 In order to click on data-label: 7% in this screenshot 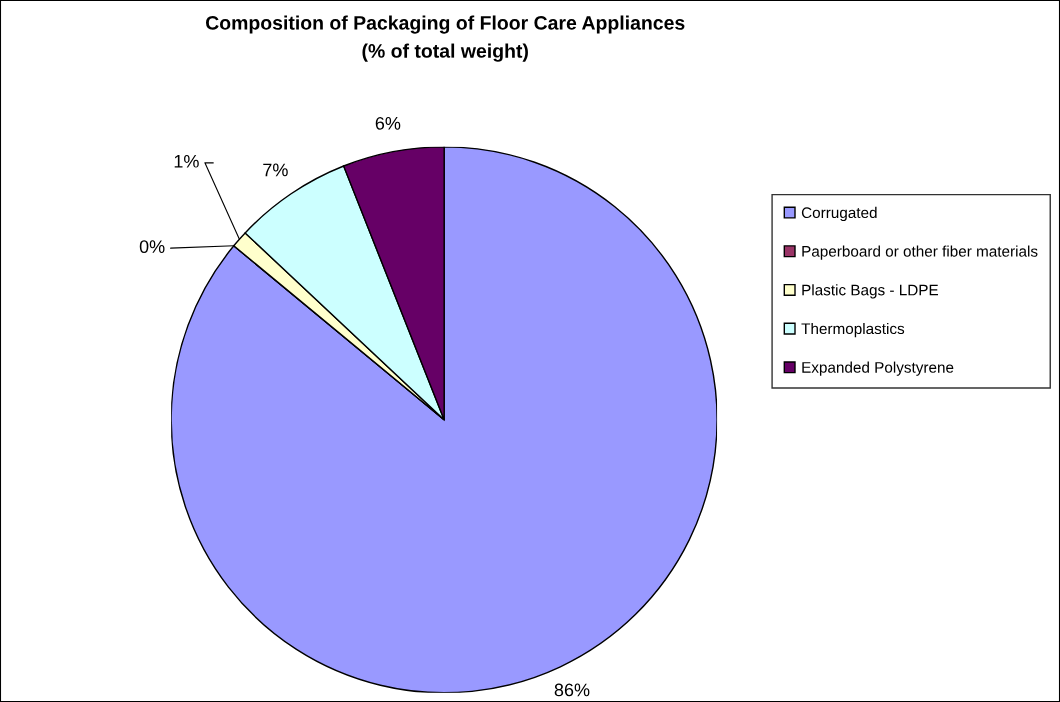, I will do `click(275, 170)`.